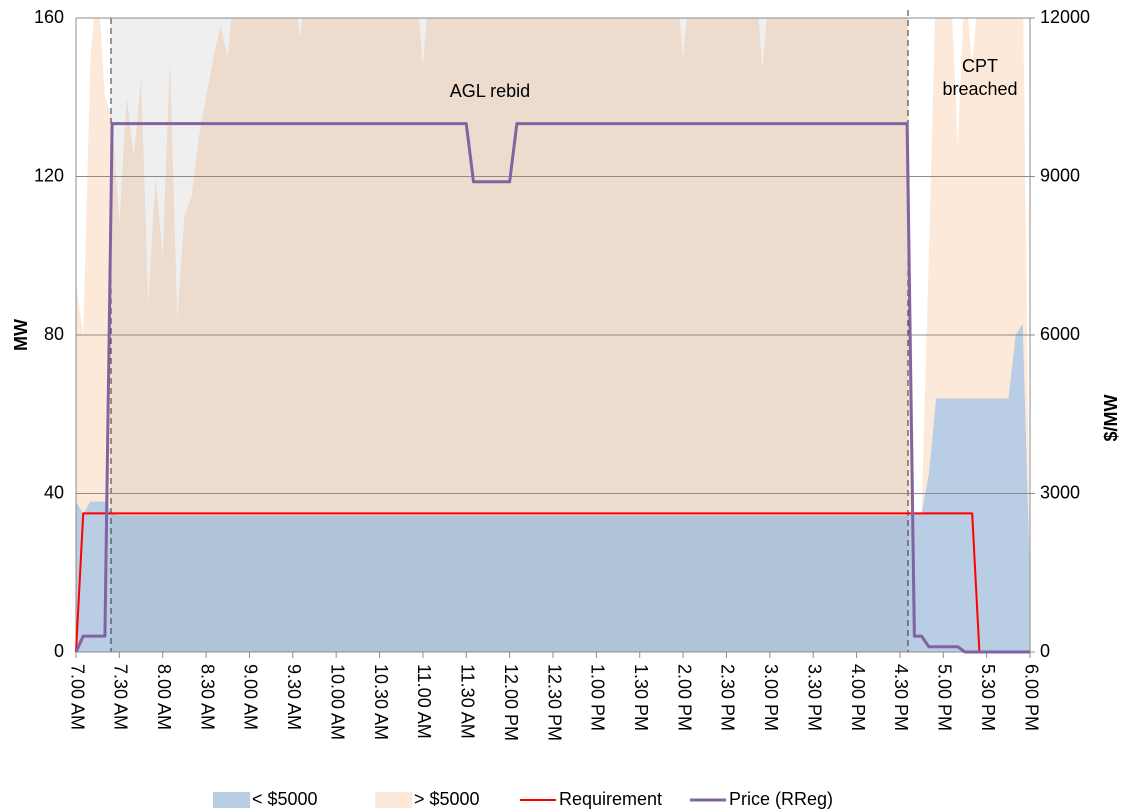 This screenshot has height=812, width=1135. What do you see at coordinates (207, 697) in the screenshot?
I see `x-tick-label: 8.30 AM` at bounding box center [207, 697].